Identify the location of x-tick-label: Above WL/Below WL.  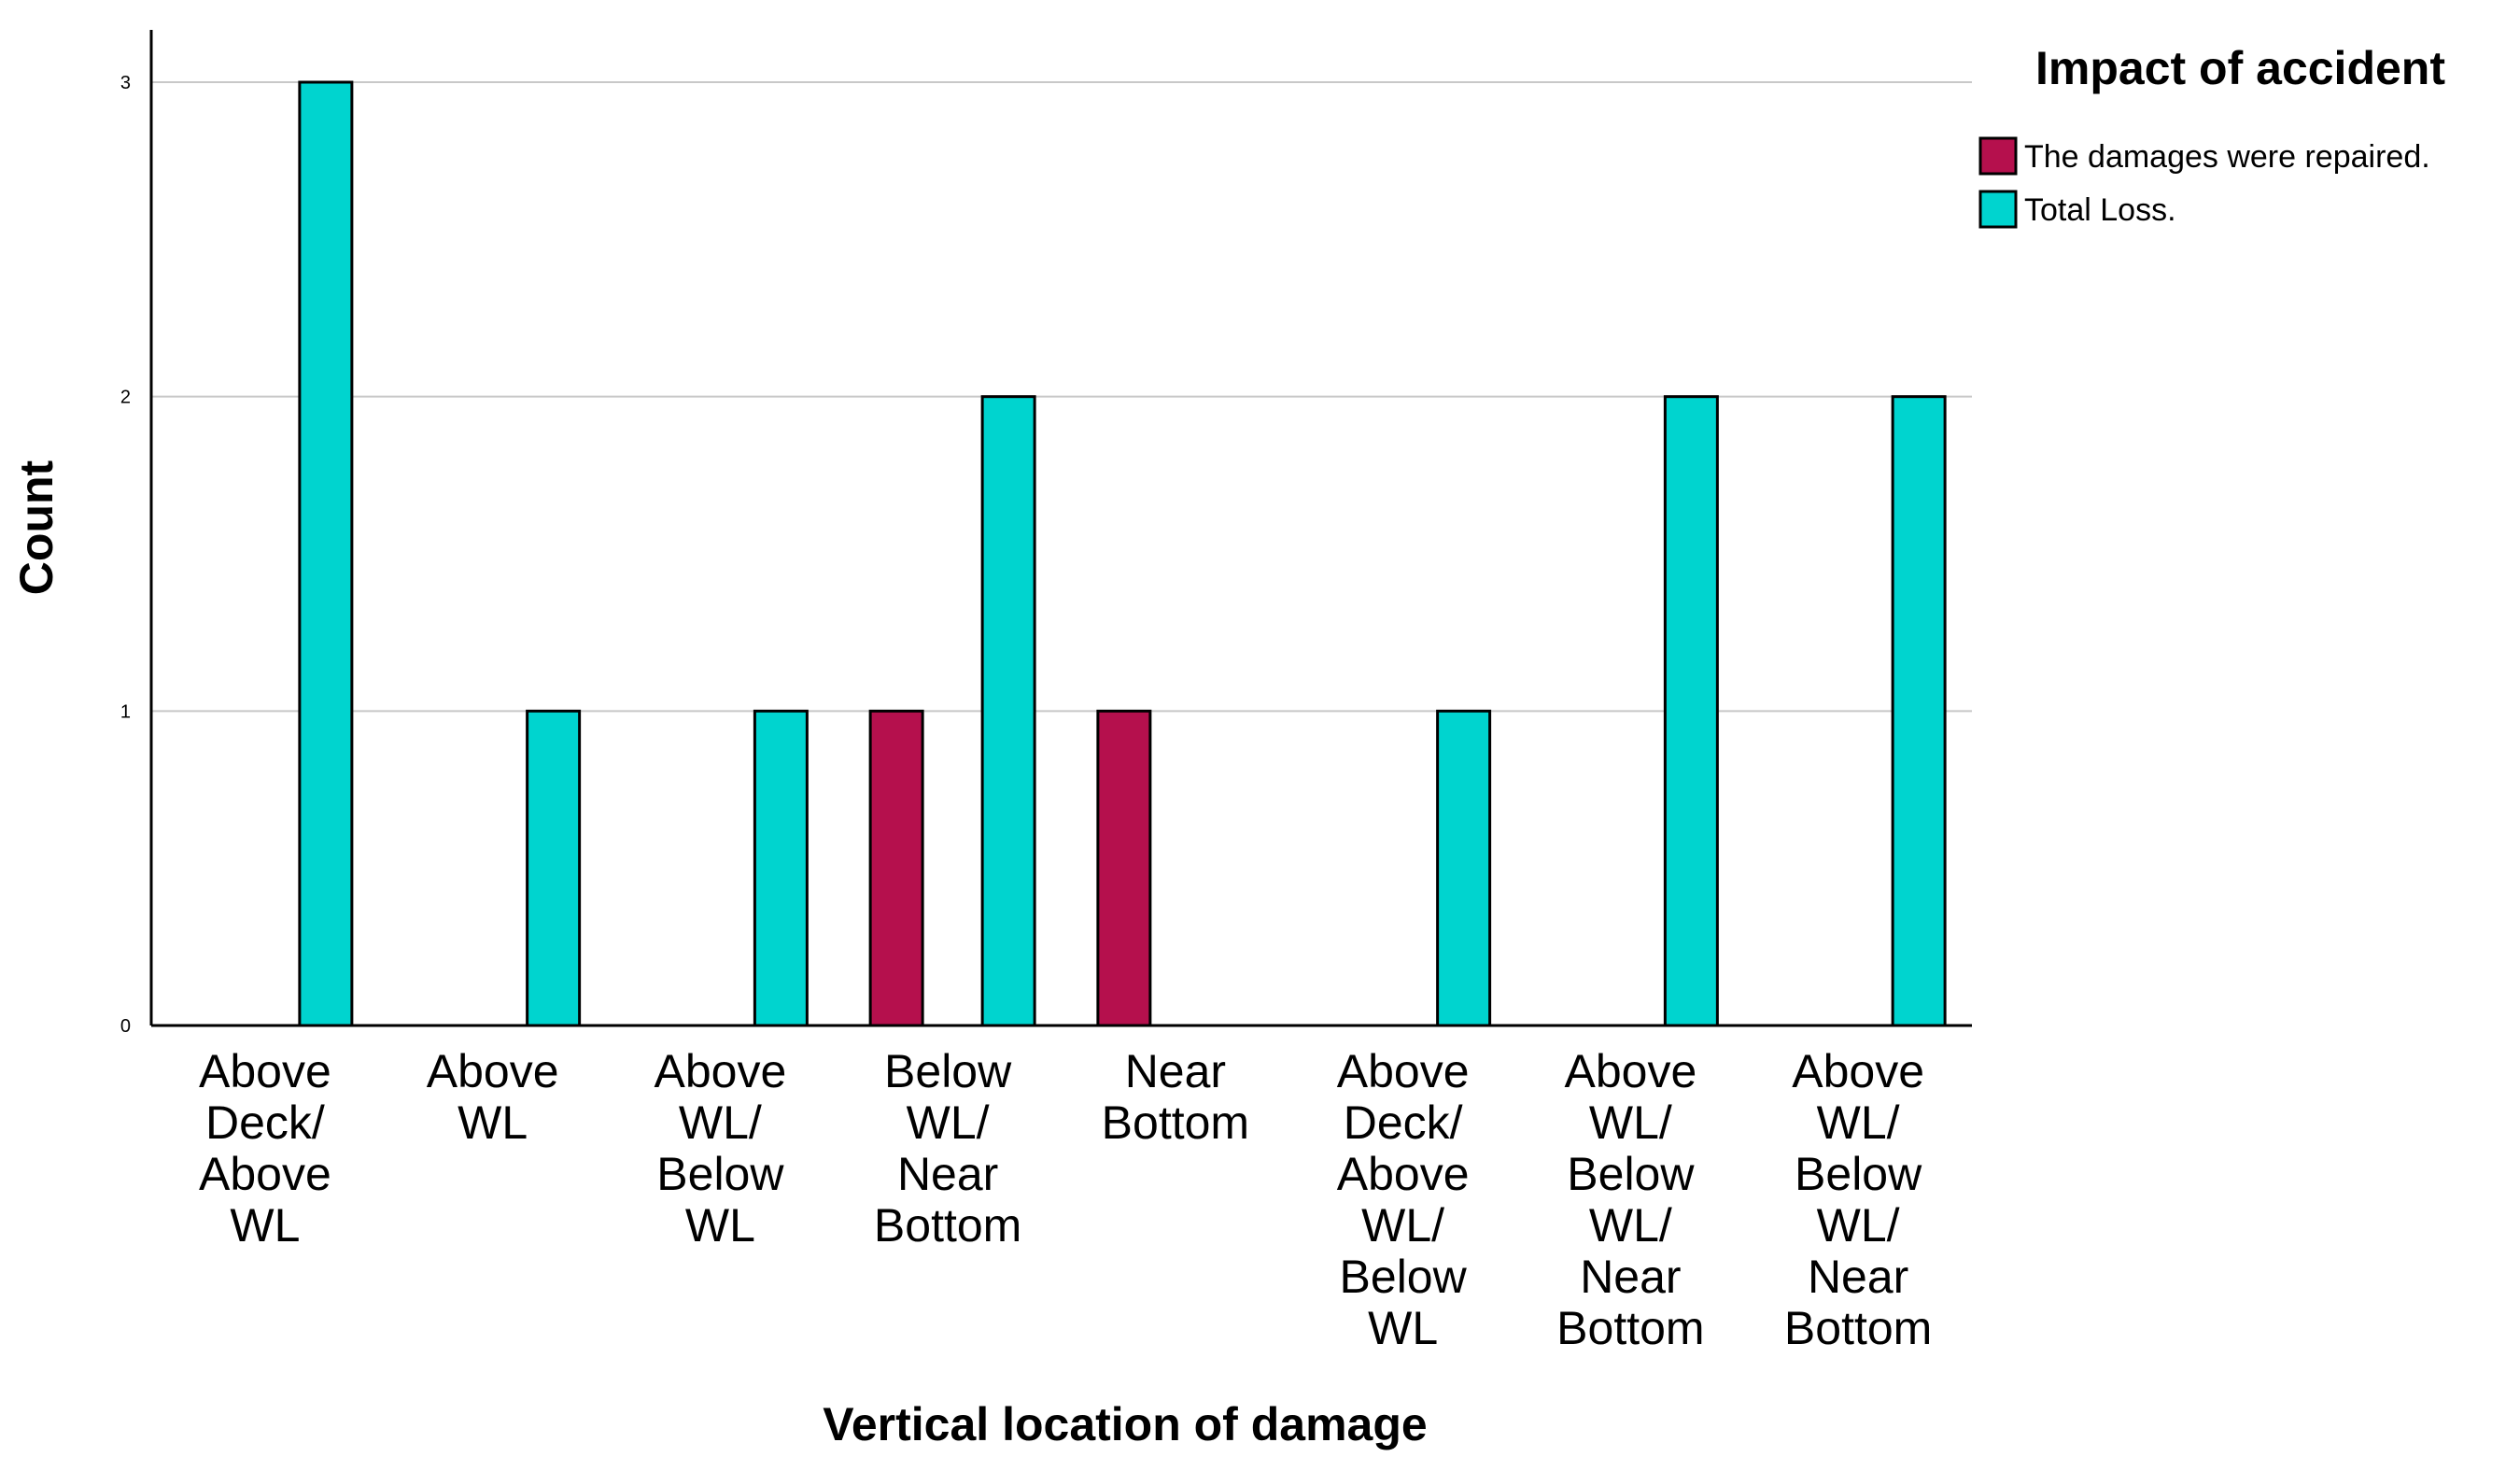
(720, 1148).